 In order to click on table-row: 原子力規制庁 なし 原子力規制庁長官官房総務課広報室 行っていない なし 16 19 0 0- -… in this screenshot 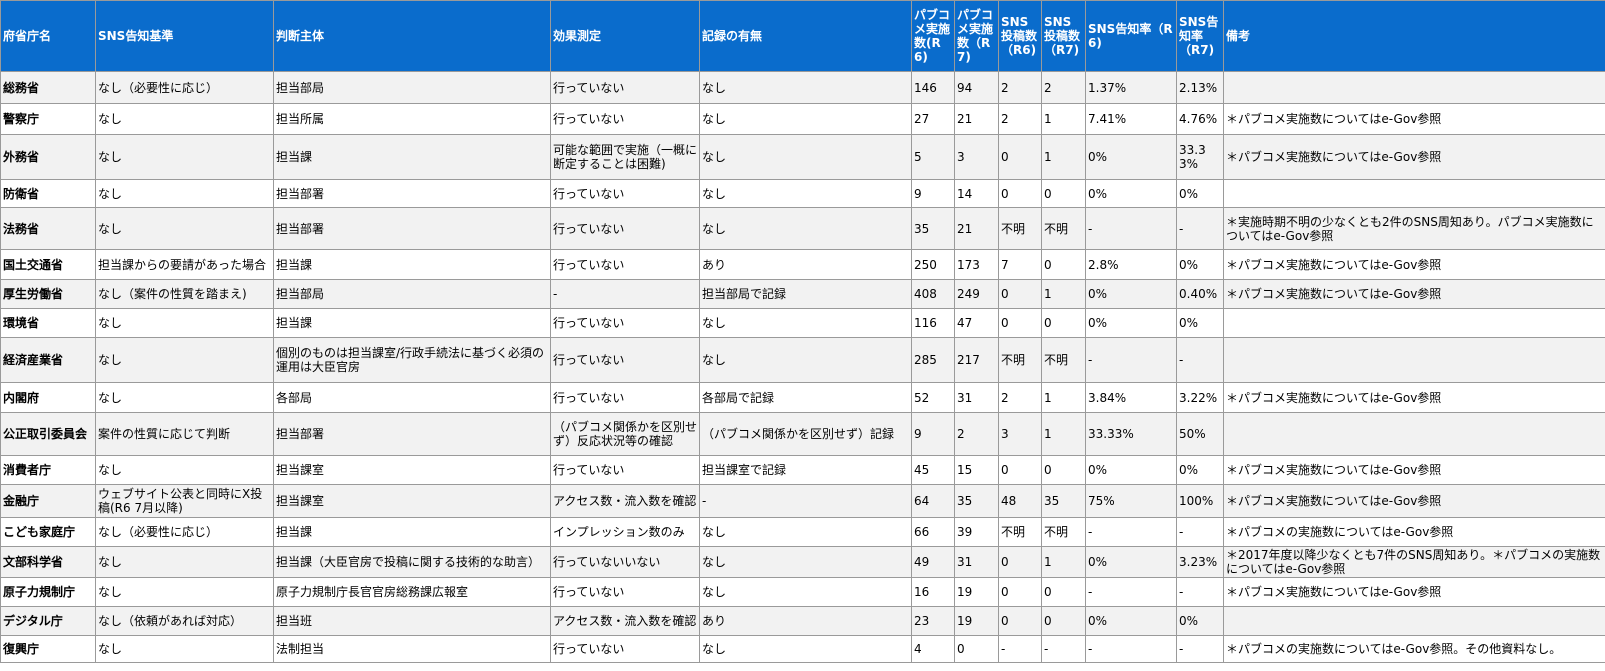, I will do `click(802, 592)`.